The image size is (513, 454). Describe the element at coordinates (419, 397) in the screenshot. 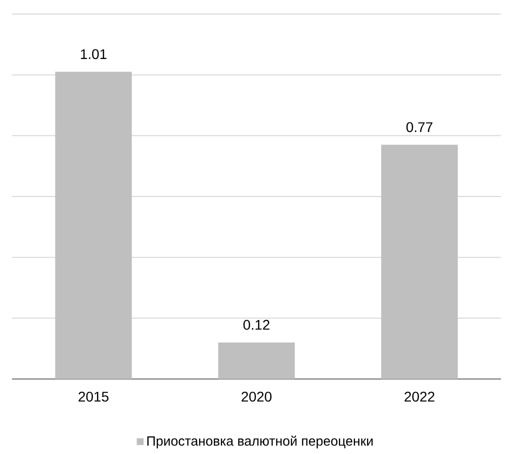

I see `x-tick-label: 2022` at that location.